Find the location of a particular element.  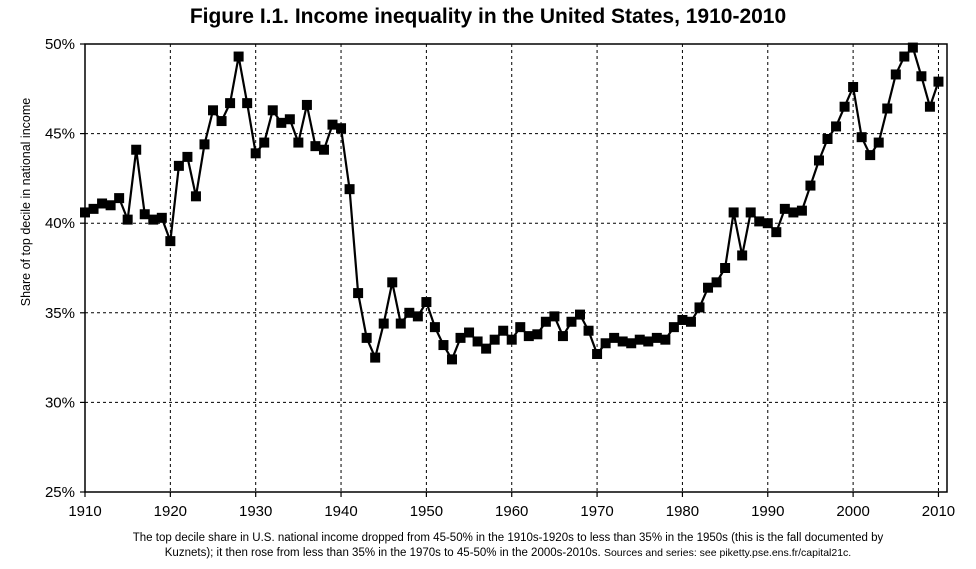

y-tick-label: 45% is located at coordinates (60, 134).